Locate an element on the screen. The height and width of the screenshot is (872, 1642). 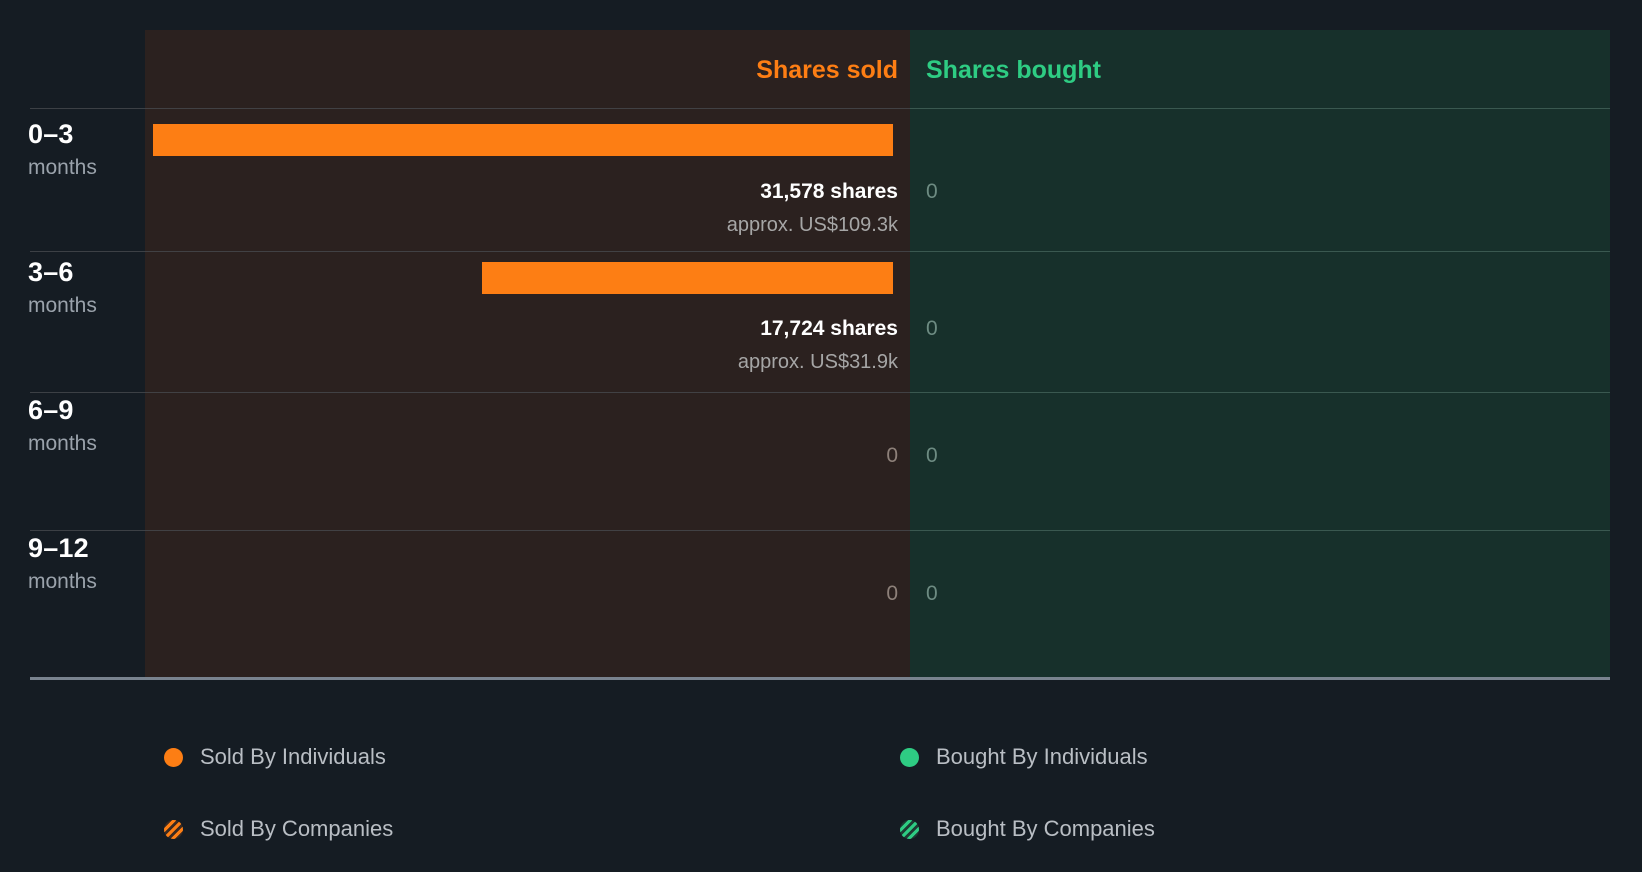
legend-label: Bought By Individuals is located at coordinates (1042, 756).